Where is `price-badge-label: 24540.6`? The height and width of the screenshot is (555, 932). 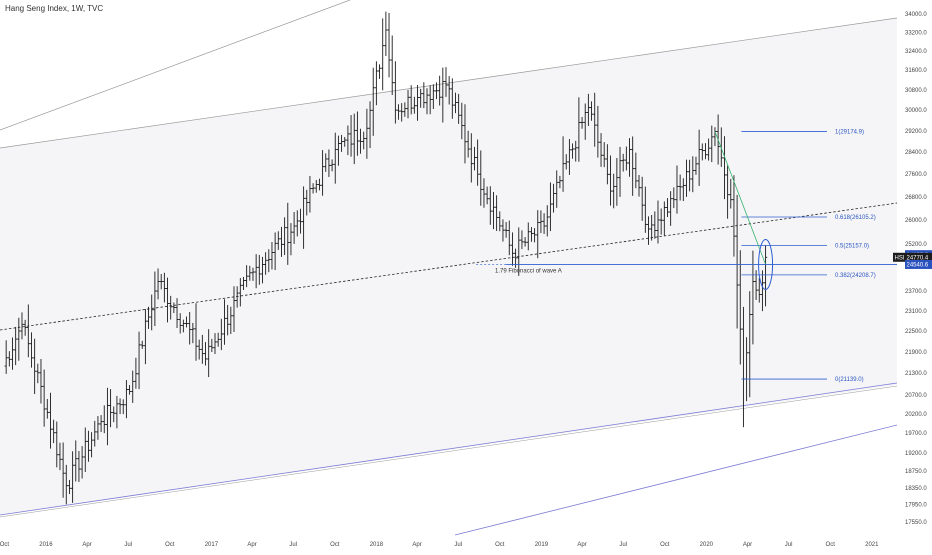 price-badge-label: 24540.6 is located at coordinates (918, 266).